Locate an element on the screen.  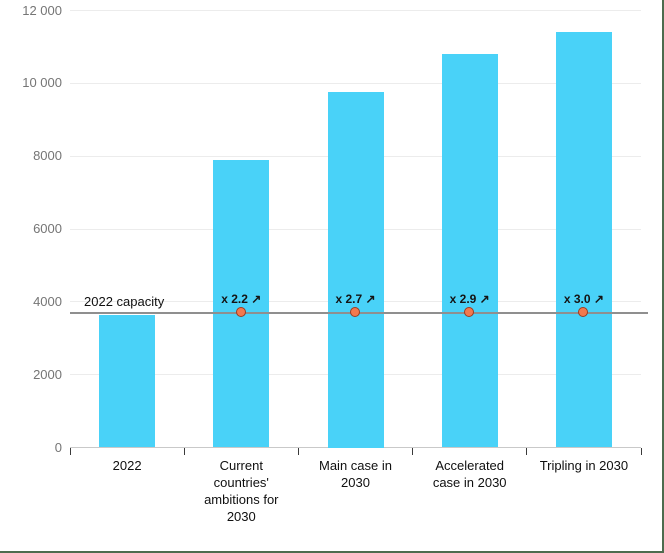
multiplier-label: x 3.0 ↗ is located at coordinates (583, 298).